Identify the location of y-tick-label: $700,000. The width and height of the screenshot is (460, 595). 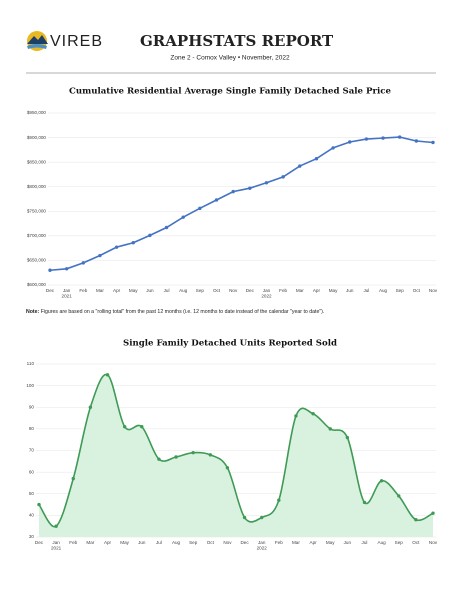
(37, 235).